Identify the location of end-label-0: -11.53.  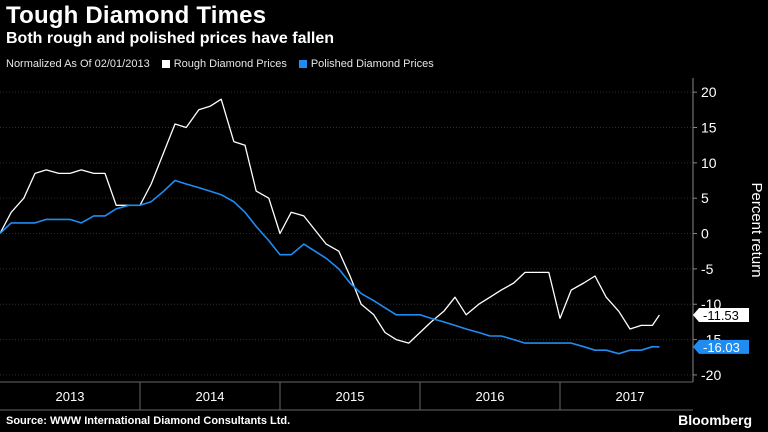
(721, 315).